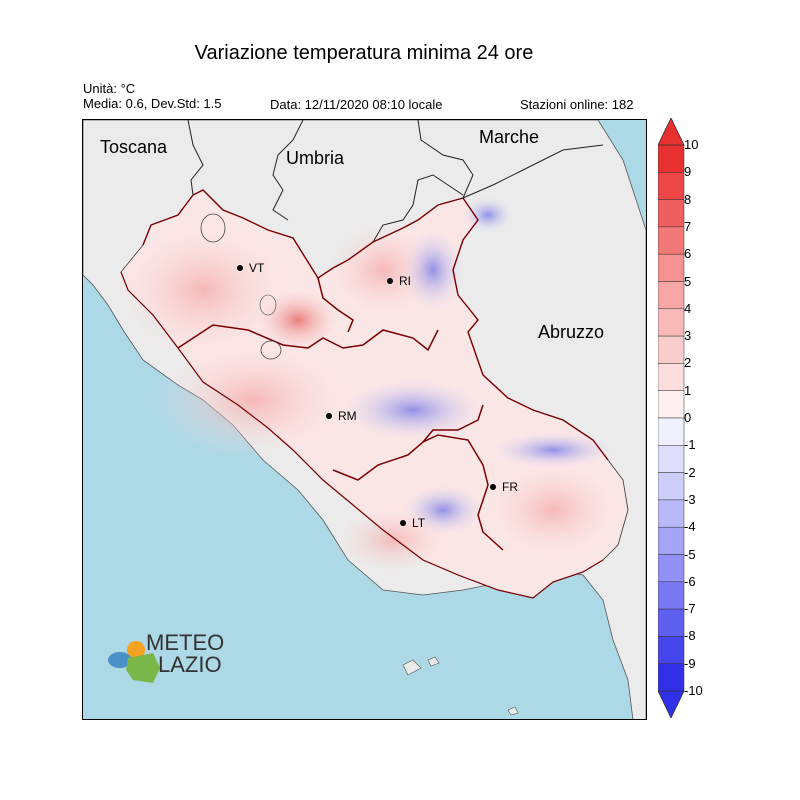  What do you see at coordinates (240, 268) in the screenshot?
I see `city-dot-vt` at bounding box center [240, 268].